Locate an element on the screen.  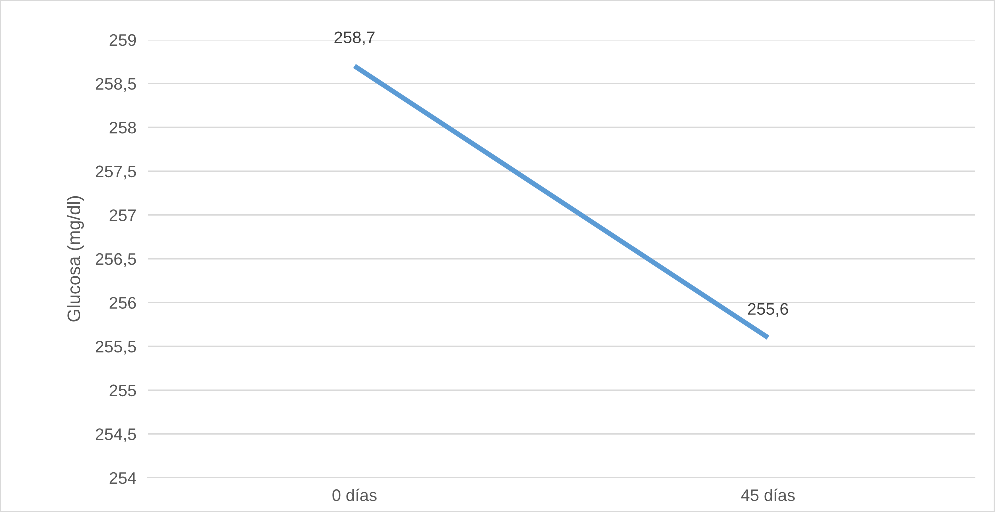
y-tick-label: 256,5 is located at coordinates (116, 260).